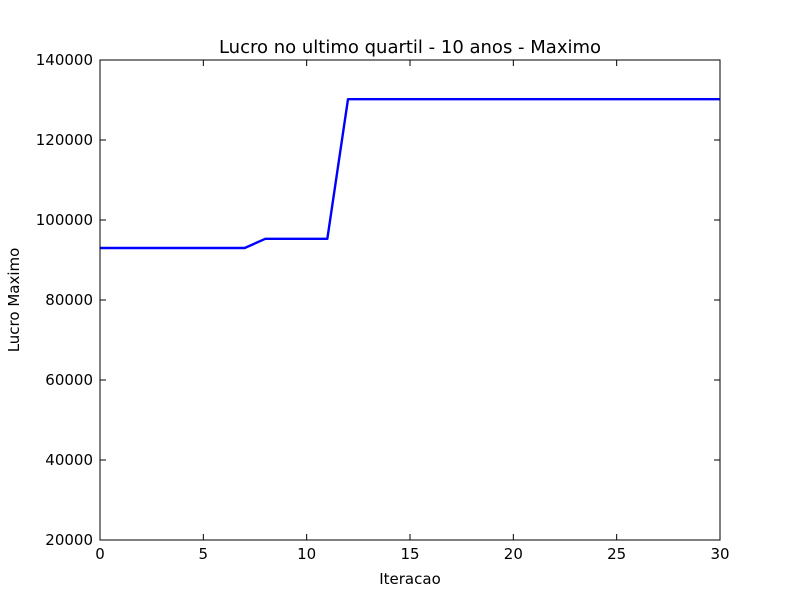 Image resolution: width=800 pixels, height=604 pixels. What do you see at coordinates (69, 300) in the screenshot?
I see `y-tick-label: 80000` at bounding box center [69, 300].